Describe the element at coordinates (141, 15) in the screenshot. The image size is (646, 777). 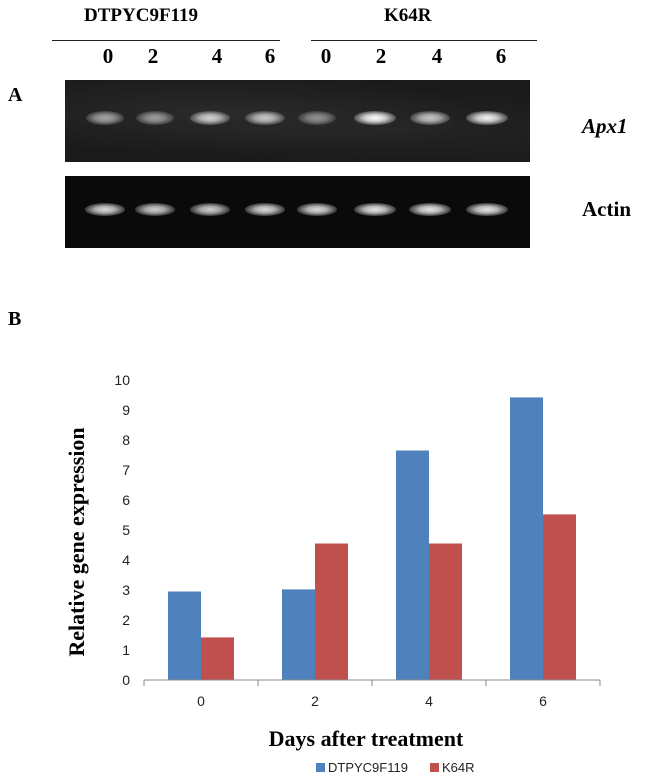
I see `group-title-1: DTPYC9F119` at that location.